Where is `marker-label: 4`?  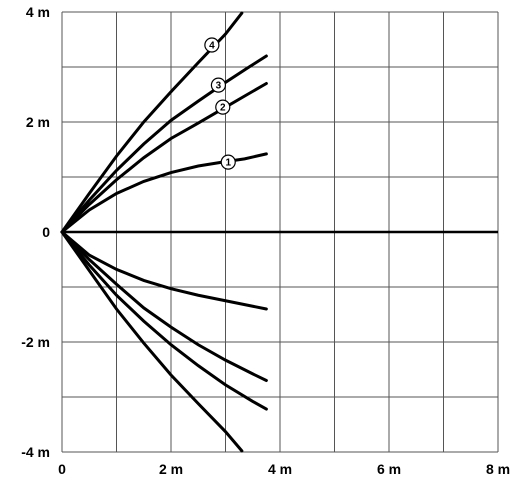
marker-label: 4 is located at coordinates (212, 46).